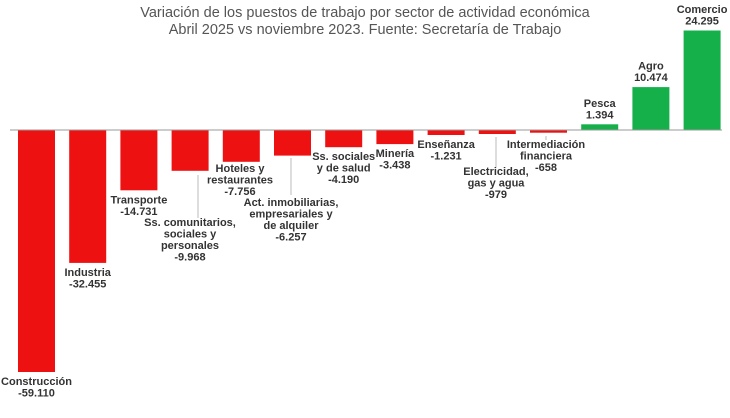  Describe the element at coordinates (702, 22) in the screenshot. I see `value-label: 24.295` at that location.